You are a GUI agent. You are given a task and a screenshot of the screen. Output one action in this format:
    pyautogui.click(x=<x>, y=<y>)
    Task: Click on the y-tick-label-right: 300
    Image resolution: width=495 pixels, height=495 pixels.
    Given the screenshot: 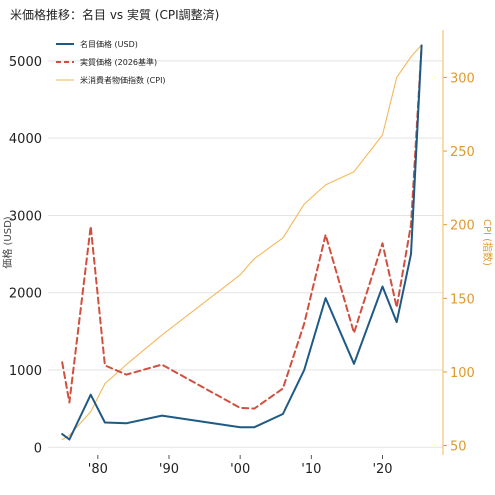 What is the action you would take?
    pyautogui.click(x=462, y=78)
    